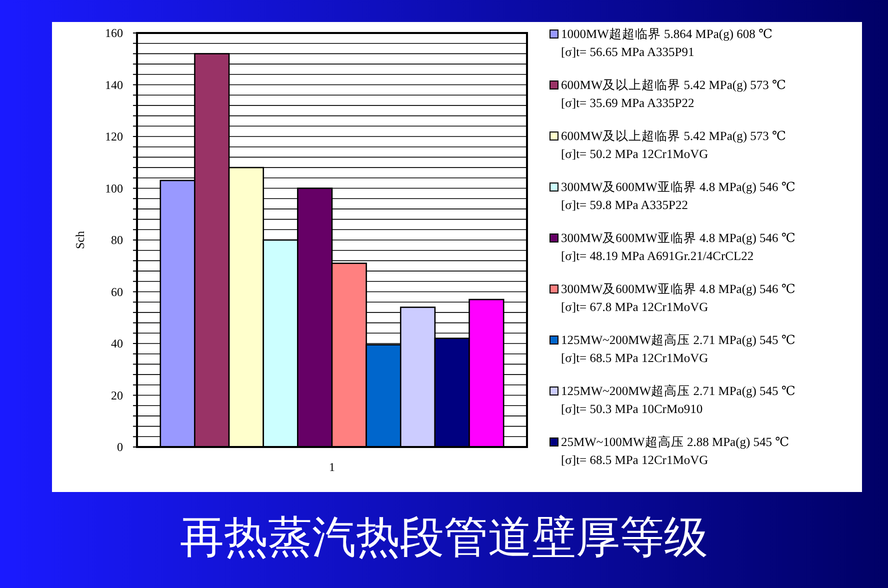 Image resolution: width=888 pixels, height=588 pixels. What do you see at coordinates (678, 298) in the screenshot?
I see `legend-label: 300MW及600MW亚临界 4.8 MPa(g) 546 ℃ [σ]t= 67.8 MPa 12Cr1MoVG` at bounding box center [678, 298].